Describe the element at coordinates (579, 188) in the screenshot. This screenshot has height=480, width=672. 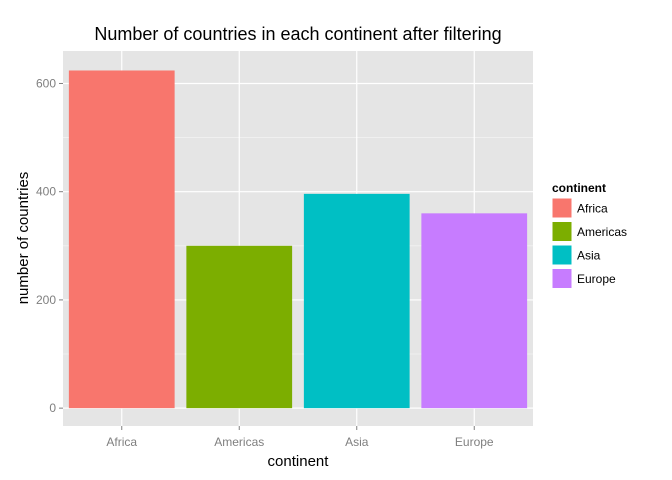
I see `legend-title: continent` at that location.